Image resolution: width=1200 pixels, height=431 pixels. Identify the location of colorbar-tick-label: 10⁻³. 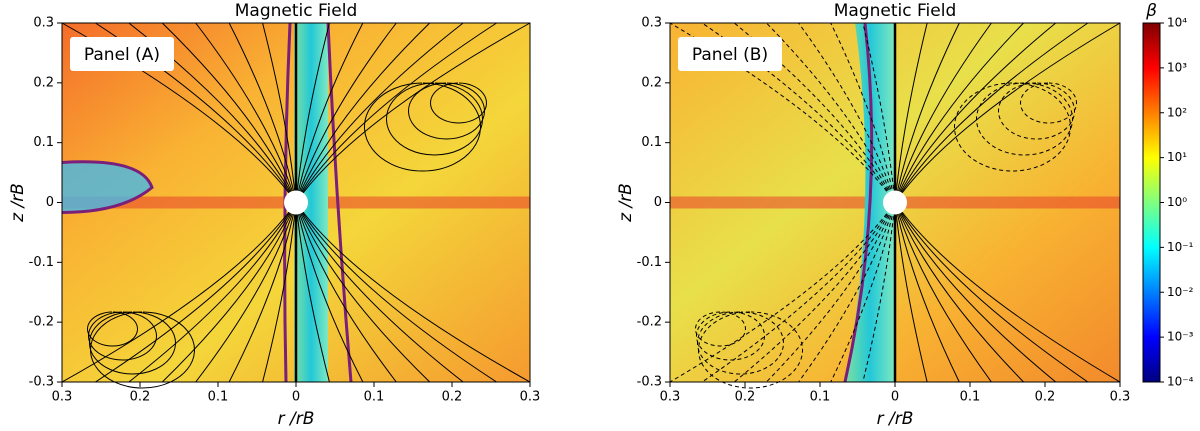
(1180, 337).